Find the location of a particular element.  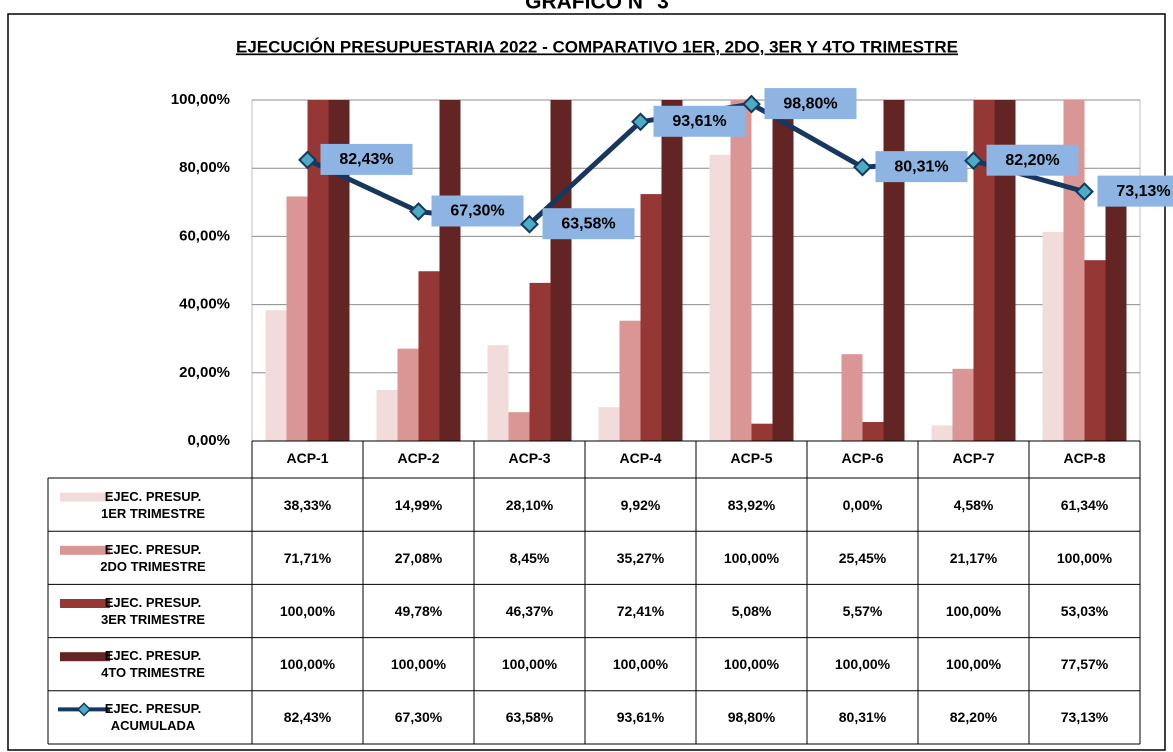

y-tick-label: 0,00% is located at coordinates (208, 440).